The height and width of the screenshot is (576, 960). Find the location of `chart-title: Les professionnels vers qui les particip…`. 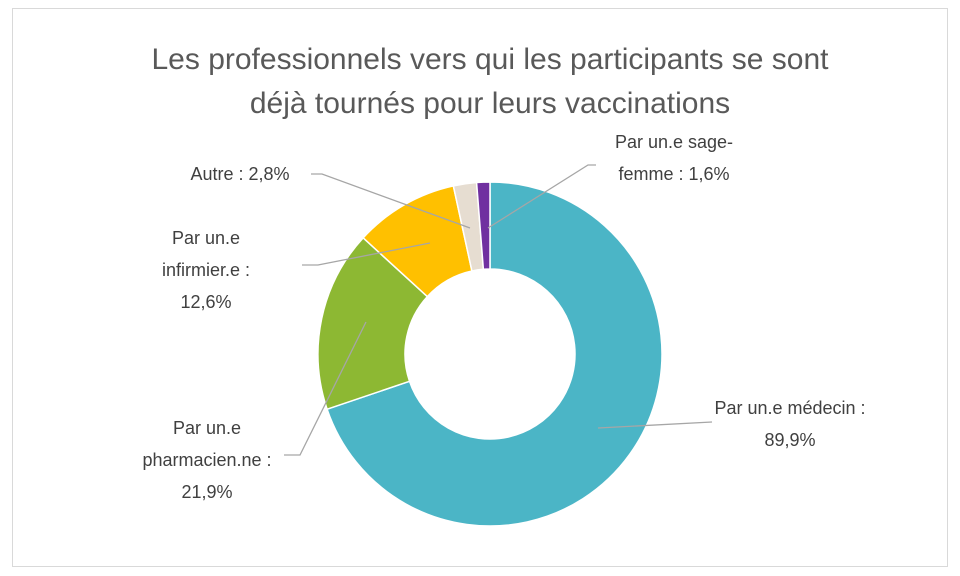

chart-title: Les professionnels vers qui les particip… is located at coordinates (490, 81).